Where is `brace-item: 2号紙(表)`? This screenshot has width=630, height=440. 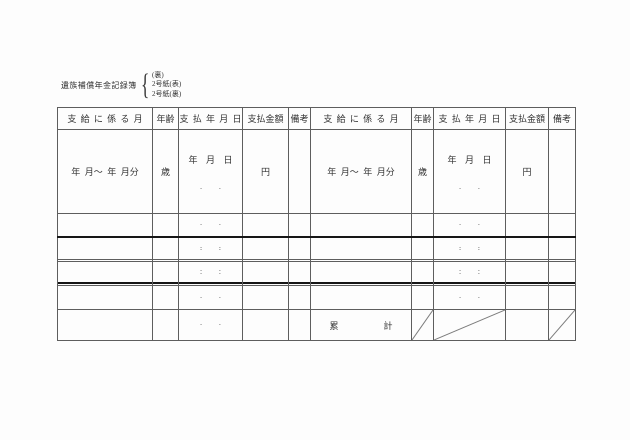 brace-item: 2号紙(表) is located at coordinates (167, 84).